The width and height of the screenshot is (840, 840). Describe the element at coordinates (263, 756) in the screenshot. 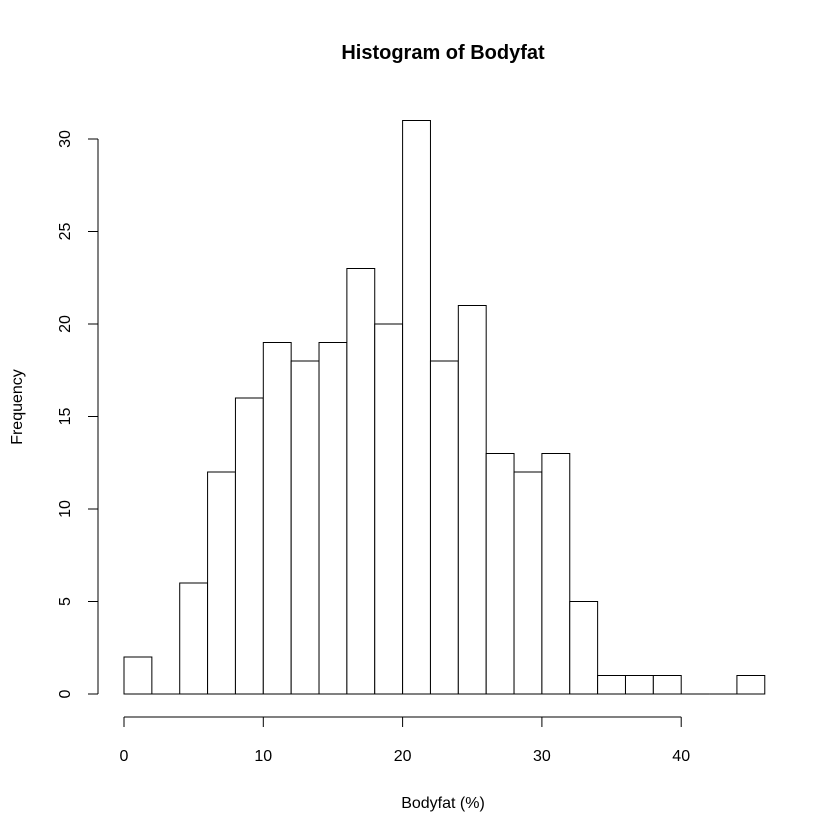

I see `x-tick-label: 10` at that location.